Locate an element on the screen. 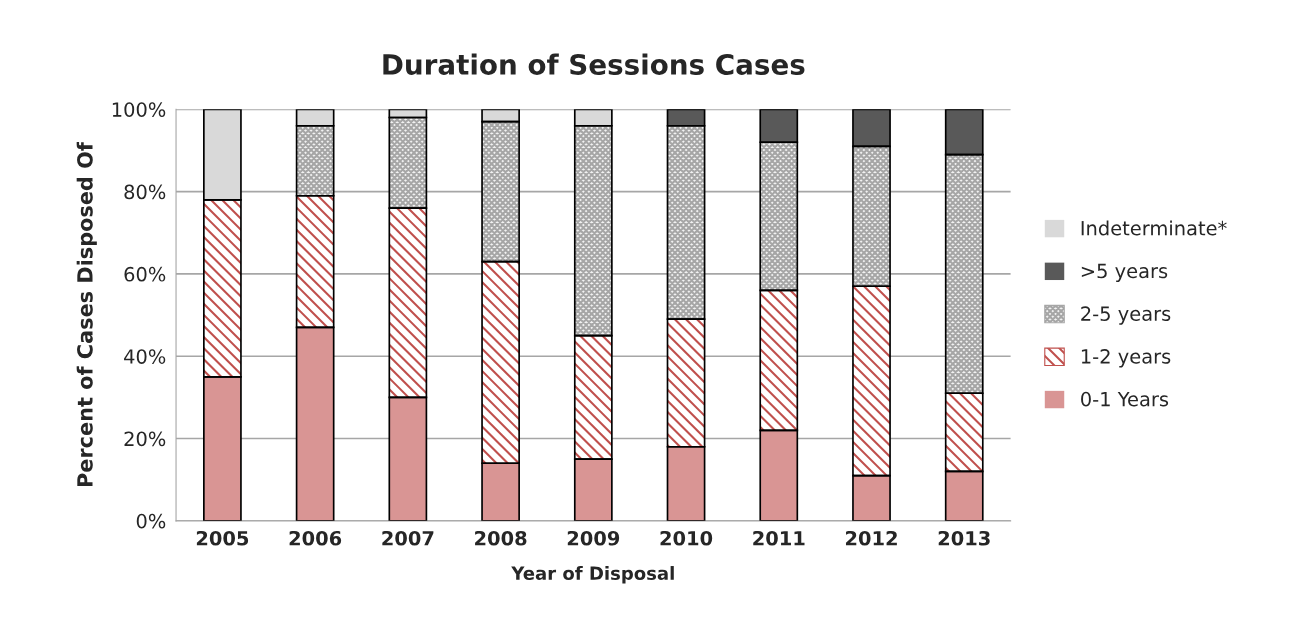 Image resolution: width=1304 pixels, height=643 pixels. x-tick-label: 2008 is located at coordinates (501, 538).